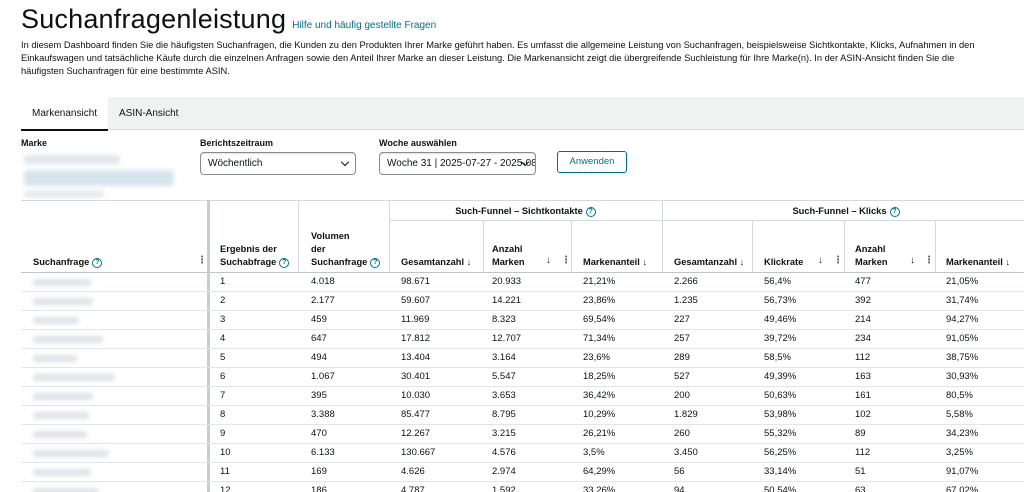  Describe the element at coordinates (592, 162) in the screenshot. I see `apply-button: Anwenden` at that location.